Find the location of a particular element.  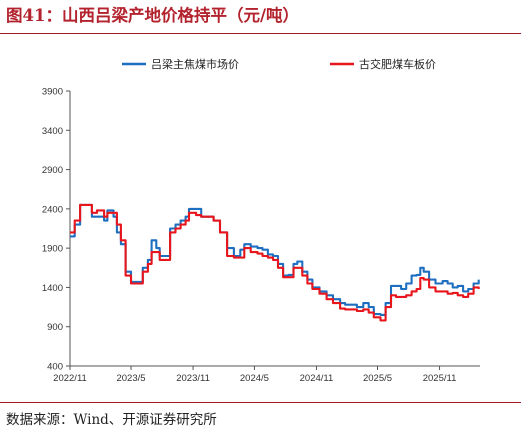

title-rule is located at coordinates (260, 33).